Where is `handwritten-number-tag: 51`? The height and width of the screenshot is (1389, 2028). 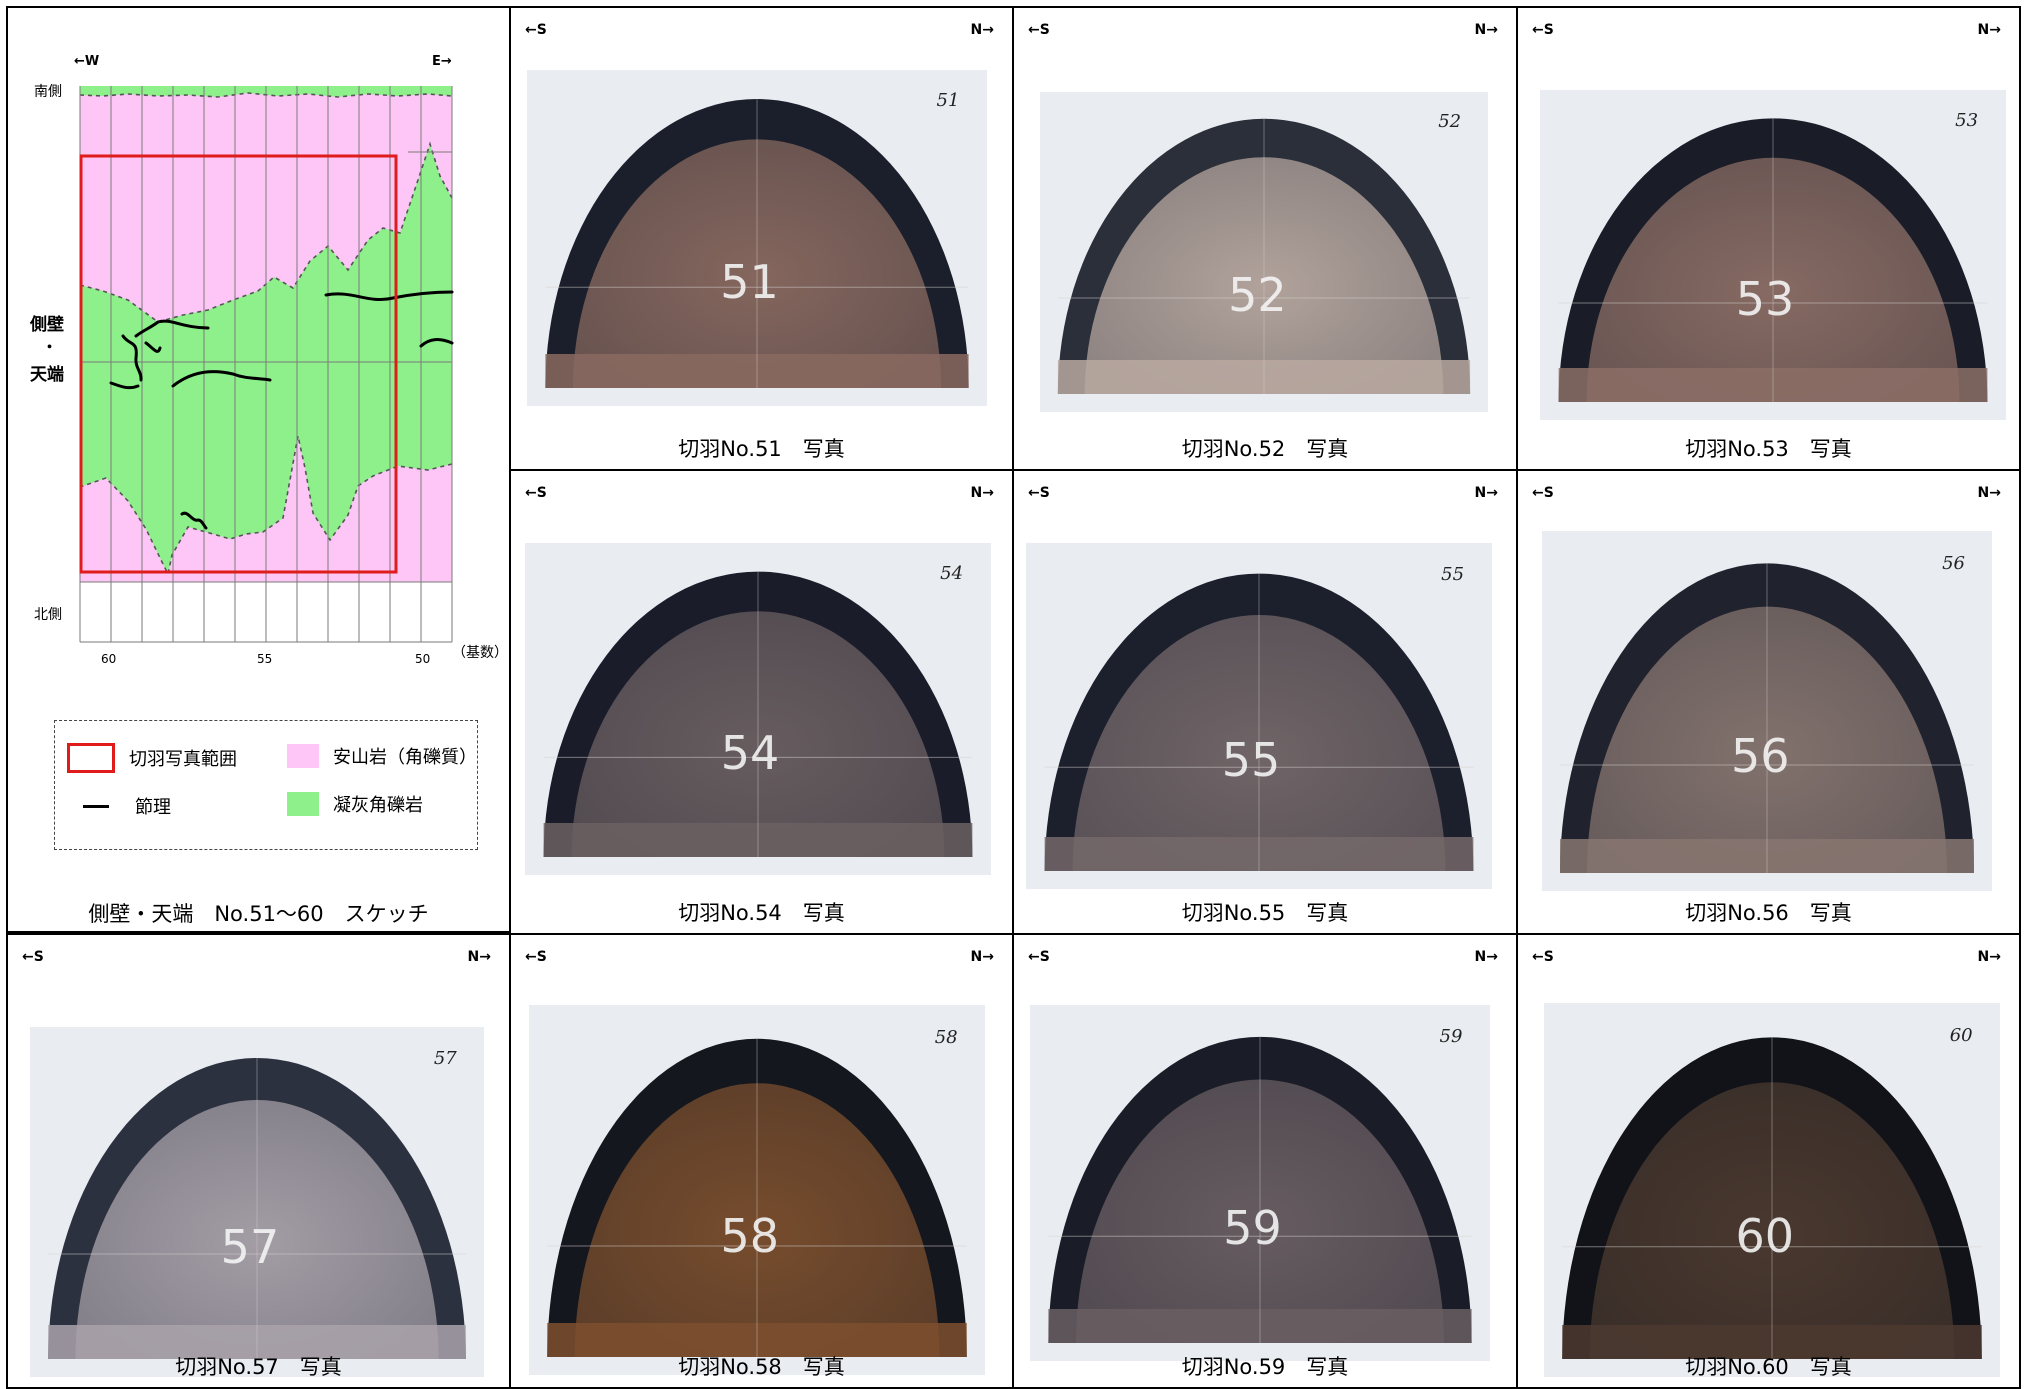 handwritten-number-tag: 51 is located at coordinates (948, 101).